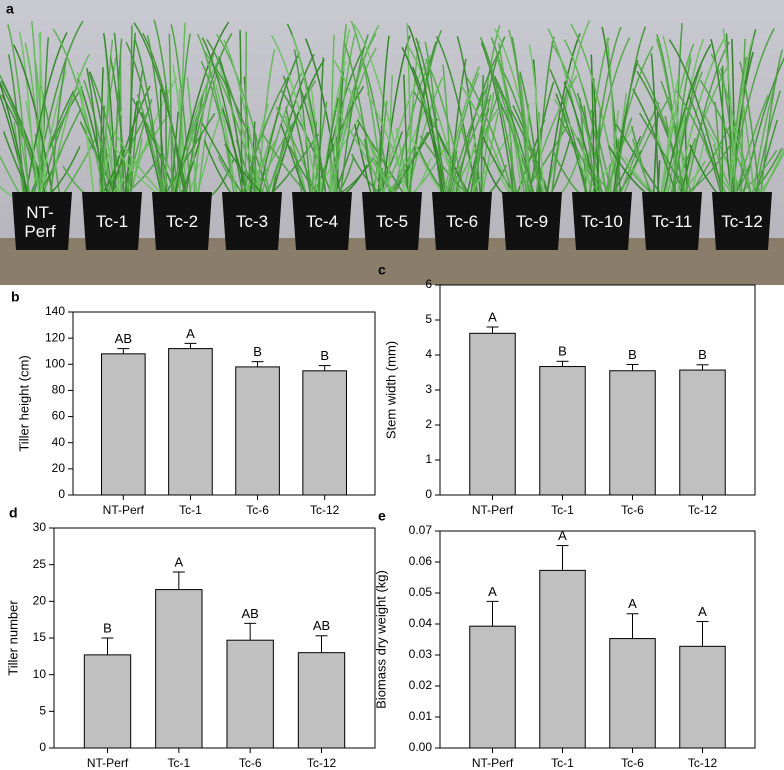  What do you see at coordinates (382, 270) in the screenshot?
I see `panel-letter: c` at bounding box center [382, 270].